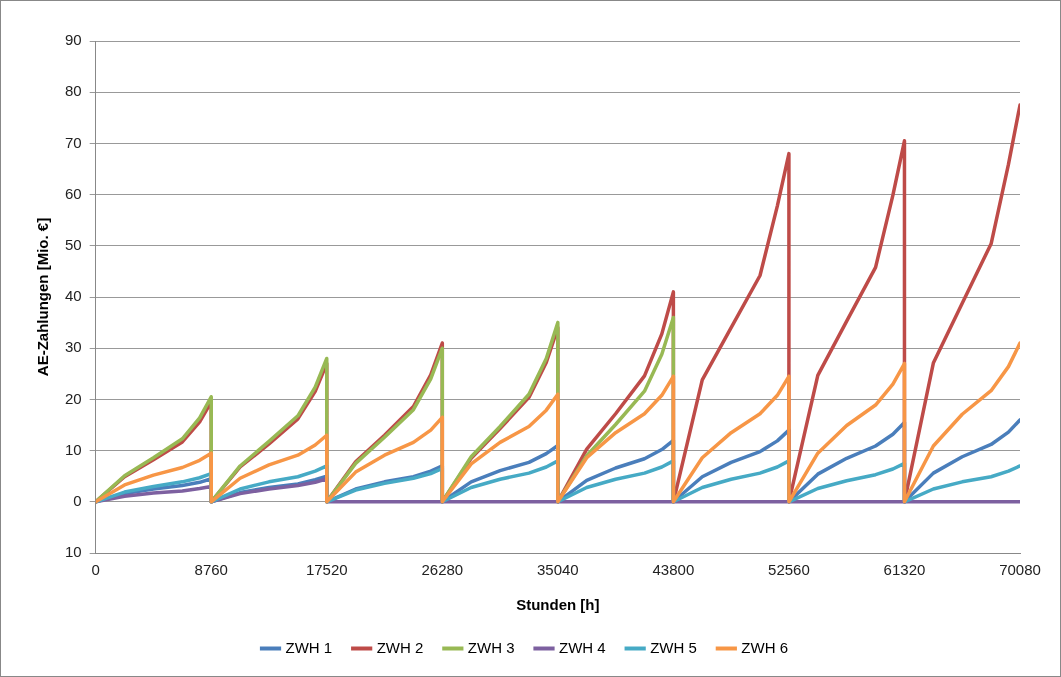  I want to click on y-tick-label: 50, so click(73, 244).